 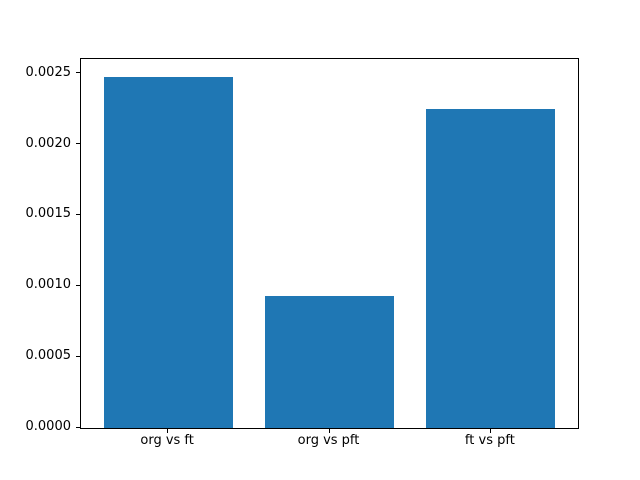 I want to click on y-tick-label: 0.0015, so click(x=48, y=214).